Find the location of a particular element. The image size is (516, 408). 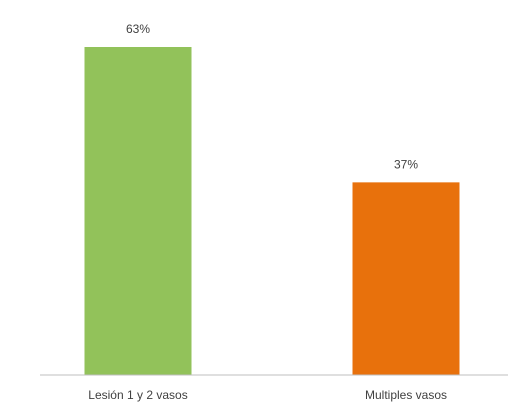

category-label-1: Multiples vasos is located at coordinates (406, 395).